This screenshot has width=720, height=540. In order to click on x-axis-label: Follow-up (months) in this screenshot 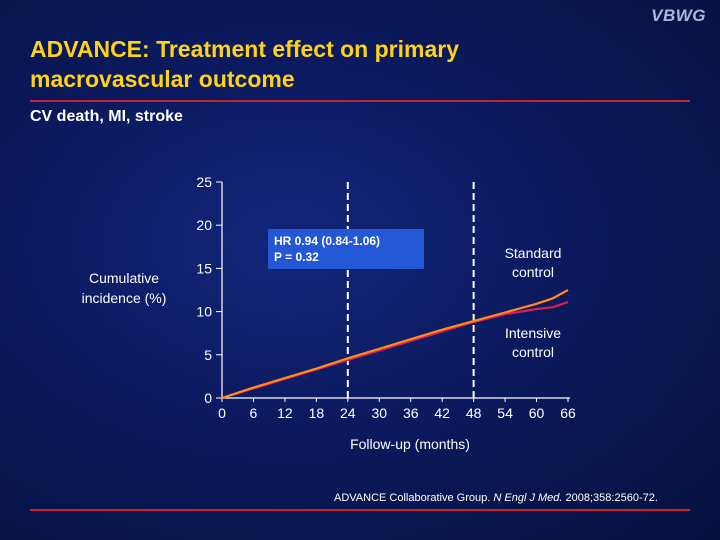, I will do `click(410, 444)`.